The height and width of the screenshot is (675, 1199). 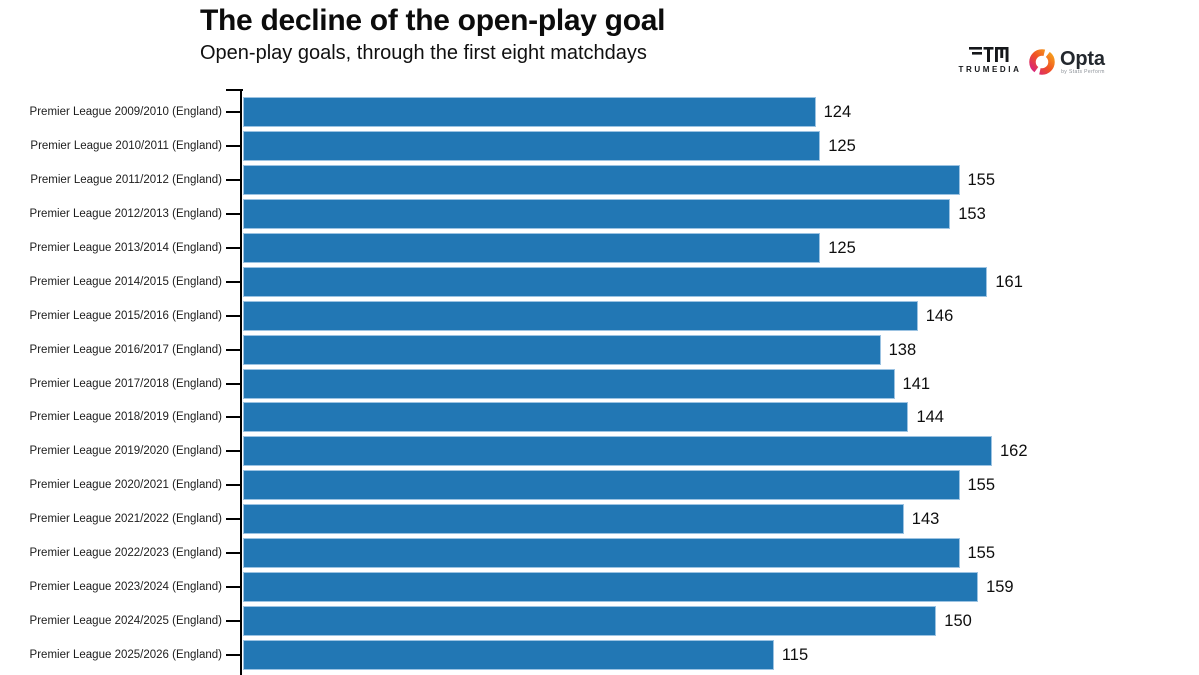 What do you see at coordinates (125, 519) in the screenshot?
I see `category-label: Premier League 2021/2022 (England)` at bounding box center [125, 519].